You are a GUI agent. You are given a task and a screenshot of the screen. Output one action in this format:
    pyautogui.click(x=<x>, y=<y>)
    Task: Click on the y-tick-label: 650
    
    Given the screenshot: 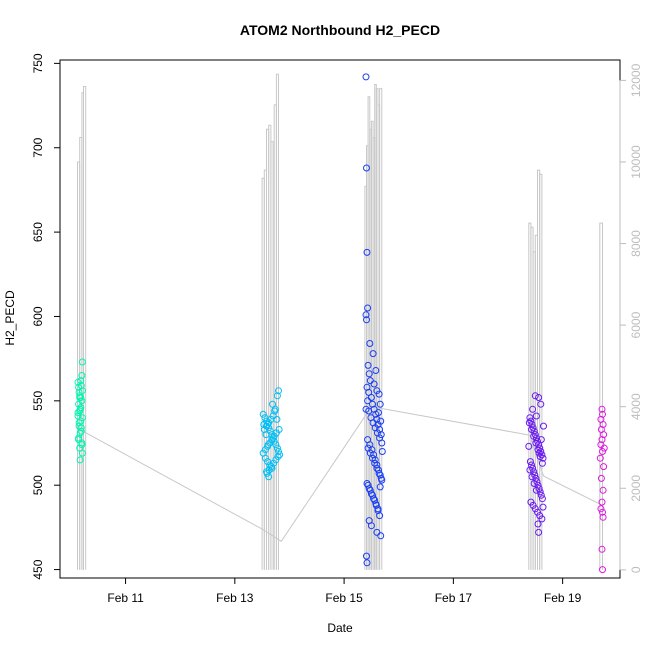 What is the action you would take?
    pyautogui.click(x=38, y=232)
    